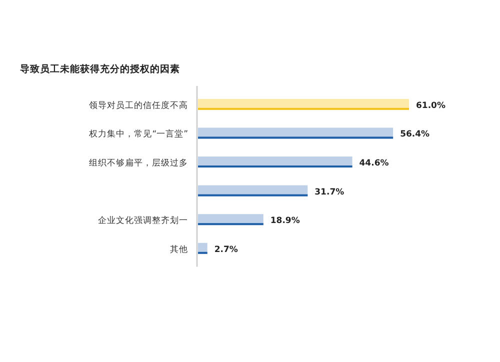  What do you see at coordinates (138, 163) in the screenshot?
I see `y-tick-label: 组织不够扁平，层级过多` at bounding box center [138, 163].